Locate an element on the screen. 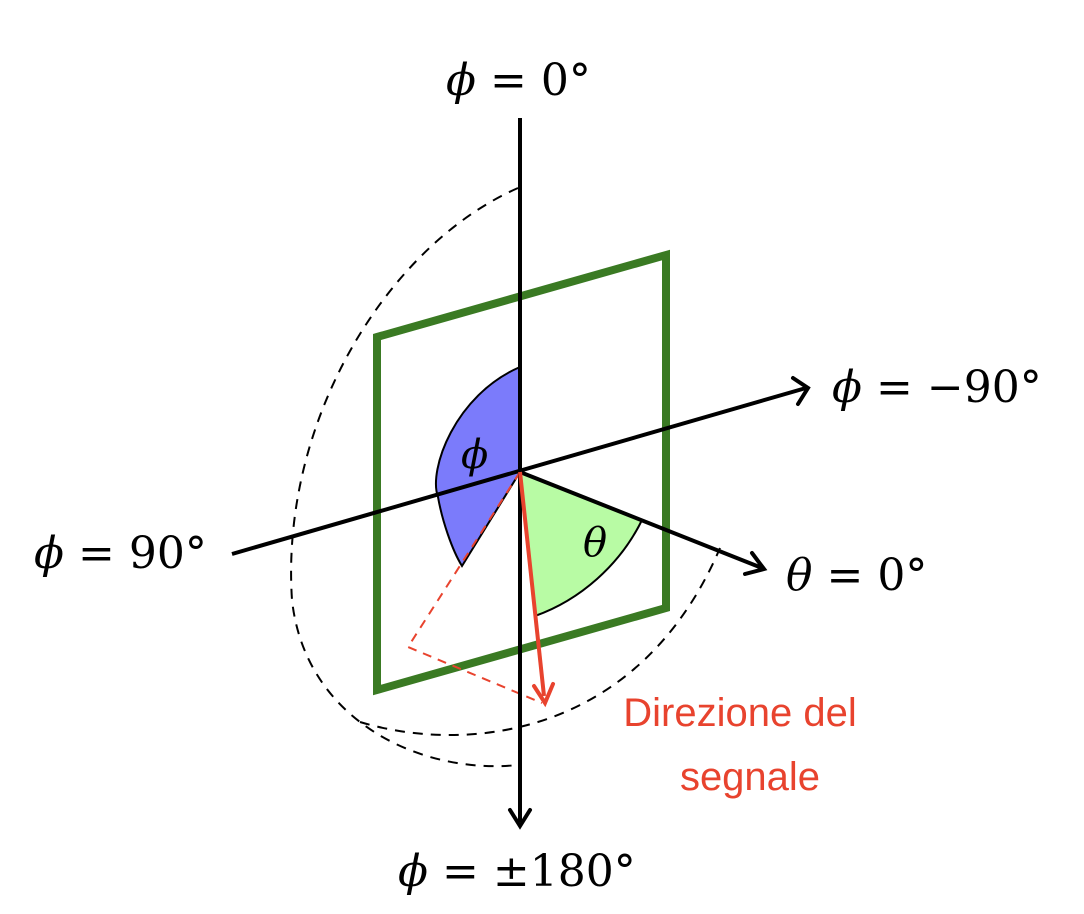 The height and width of the screenshot is (914, 1084). theta-angle-label: θ is located at coordinates (595, 543).